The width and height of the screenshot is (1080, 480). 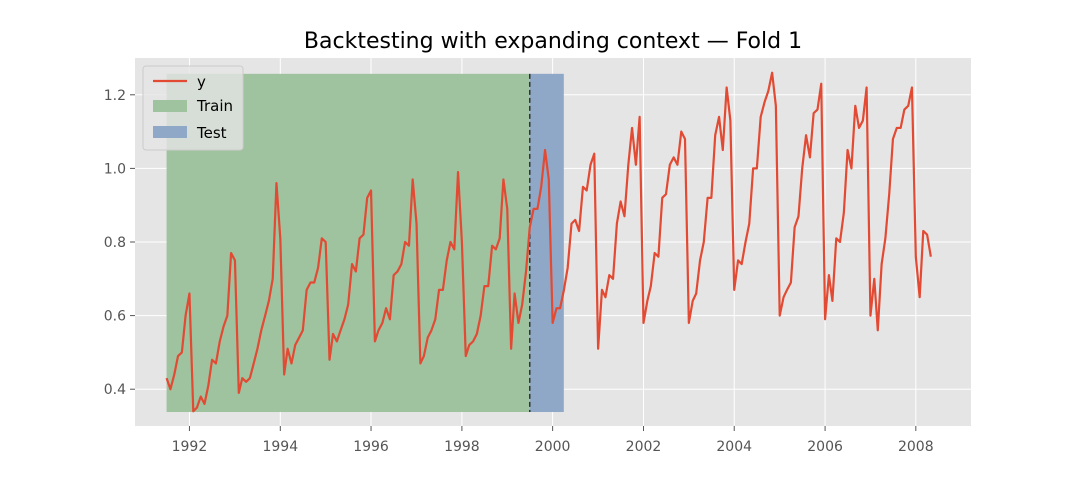 I want to click on legend-label-y: y, so click(x=201, y=82).